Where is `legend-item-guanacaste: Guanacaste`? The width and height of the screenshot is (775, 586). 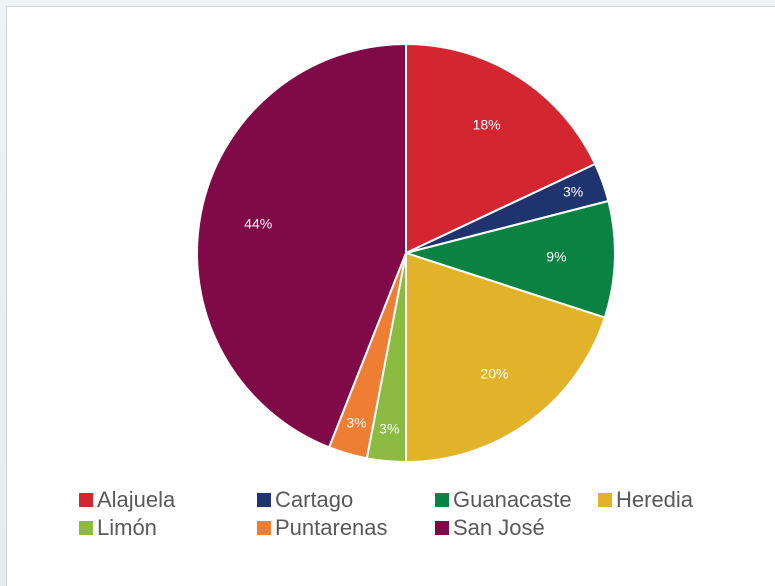
legend-item-guanacaste: Guanacaste is located at coordinates (516, 500).